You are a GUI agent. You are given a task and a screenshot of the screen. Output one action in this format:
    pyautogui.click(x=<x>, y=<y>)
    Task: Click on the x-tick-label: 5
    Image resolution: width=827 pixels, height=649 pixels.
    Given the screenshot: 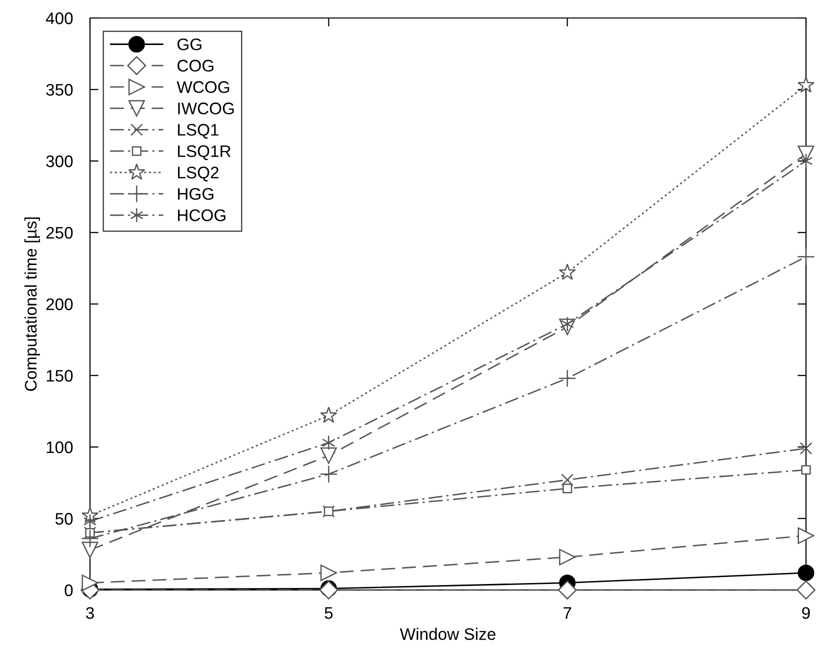 What is the action you would take?
    pyautogui.click(x=328, y=613)
    